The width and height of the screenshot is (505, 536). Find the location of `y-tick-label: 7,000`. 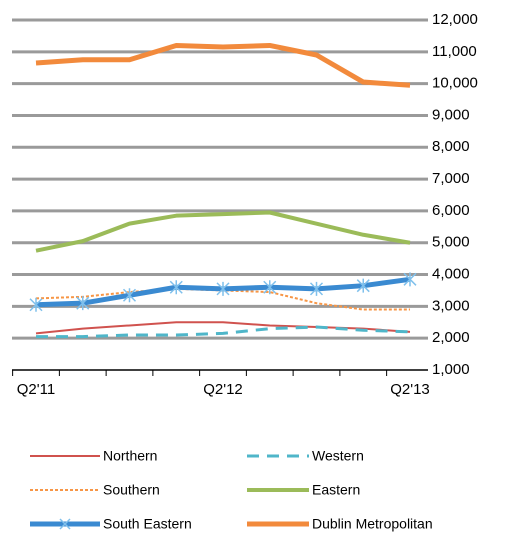

y-tick-label: 7,000 is located at coordinates (451, 178).